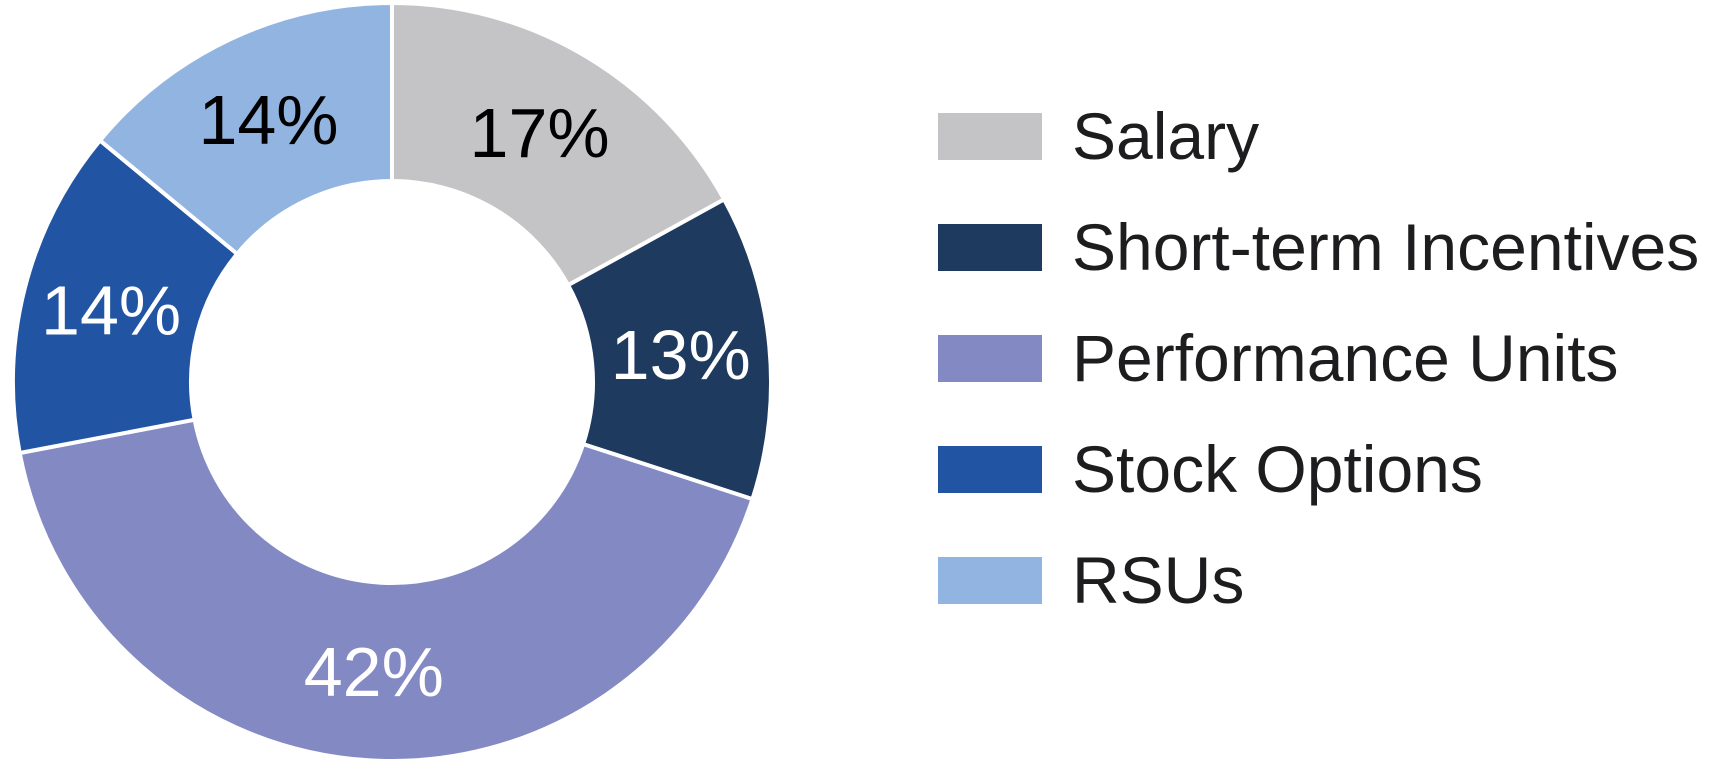 This screenshot has width=1712, height=770. What do you see at coordinates (374, 672) in the screenshot?
I see `slice-label: 42%` at bounding box center [374, 672].